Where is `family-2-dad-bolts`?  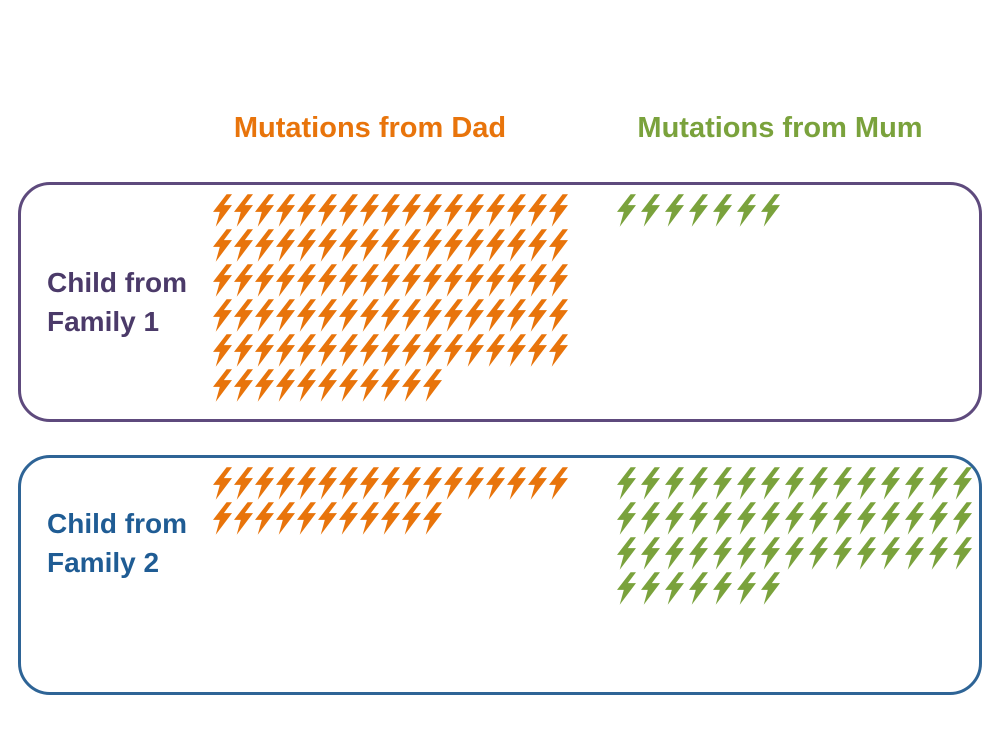 family-2-dad-bolts is located at coordinates (392, 502).